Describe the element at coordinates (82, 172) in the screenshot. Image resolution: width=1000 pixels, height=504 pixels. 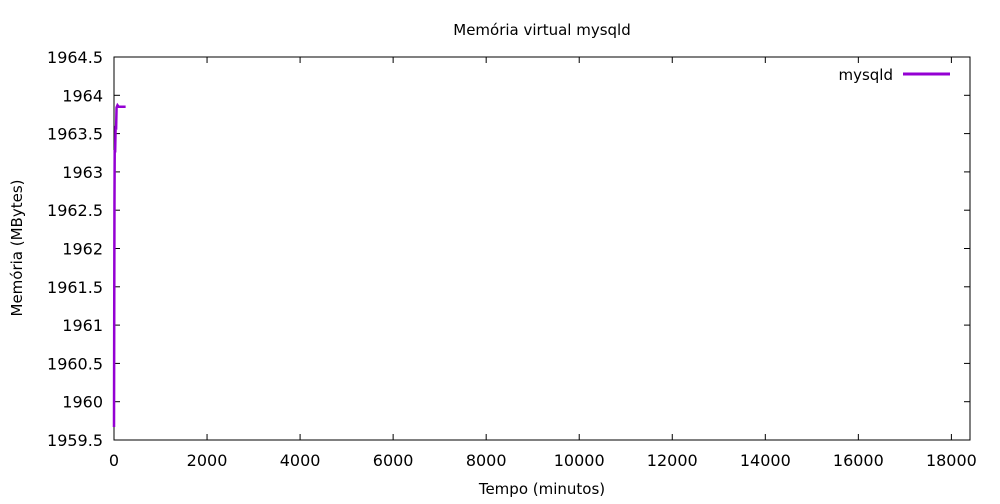
I see `y-tick-label: 1963` at that location.